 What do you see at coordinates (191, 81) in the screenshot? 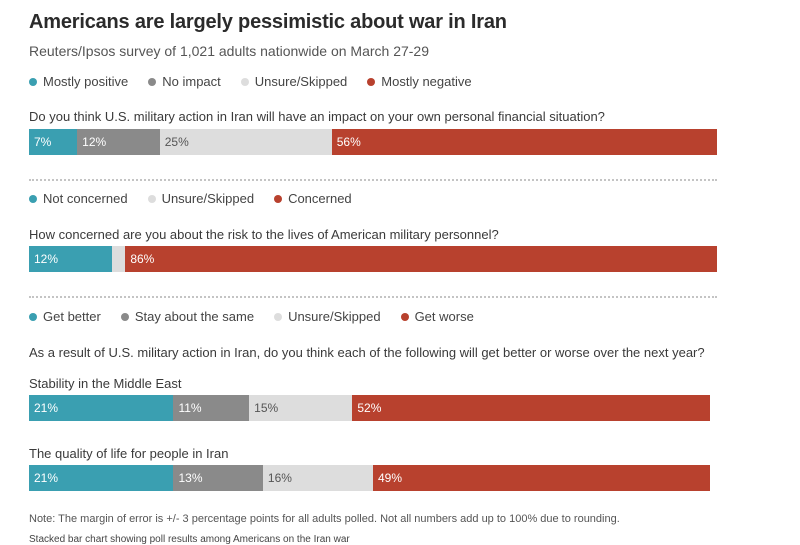
I see `legend-label: No impact` at bounding box center [191, 81].